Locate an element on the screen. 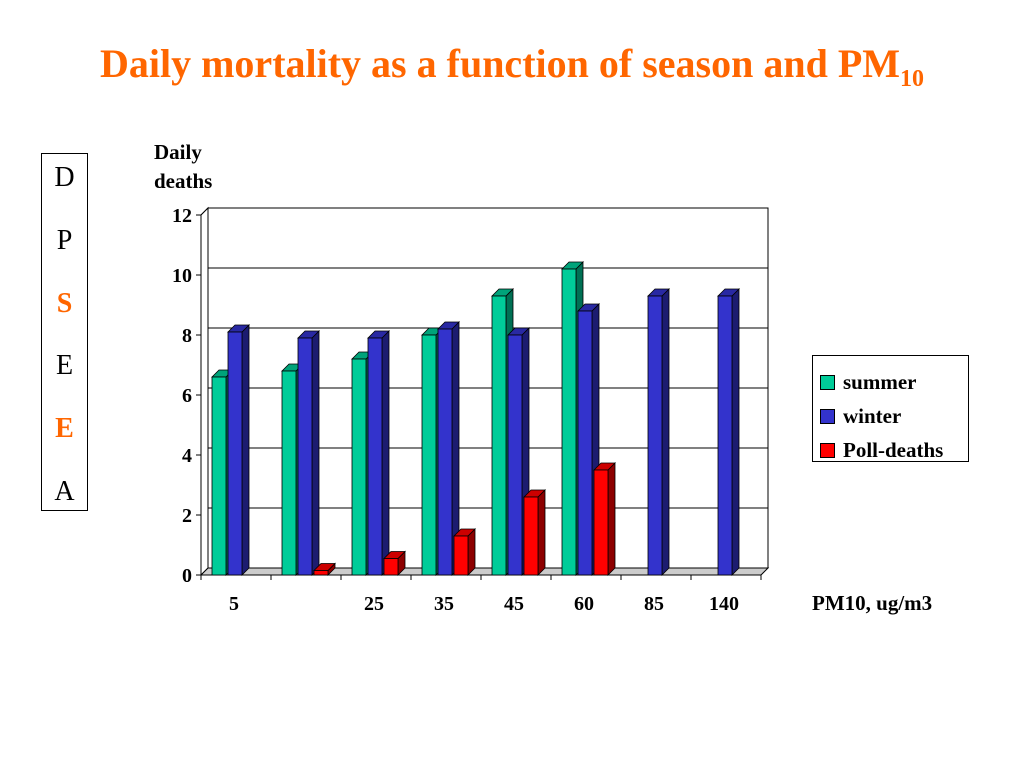 The image size is (1024, 768). x-tick-label: 60 is located at coordinates (584, 604).